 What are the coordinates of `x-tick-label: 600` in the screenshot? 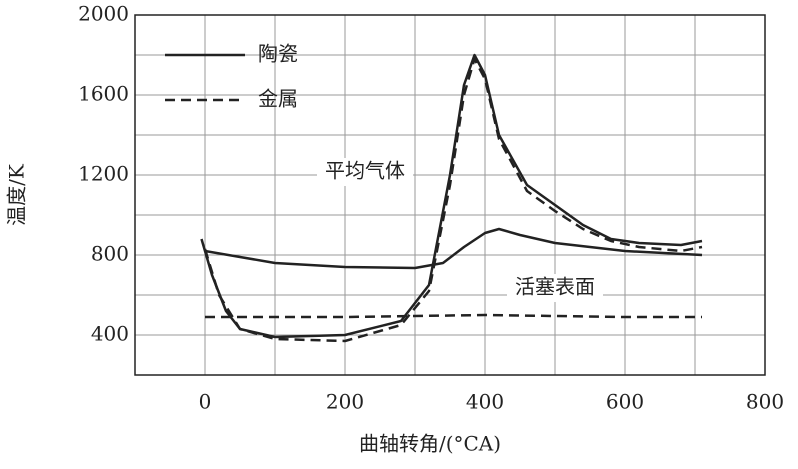 It's located at (625, 402).